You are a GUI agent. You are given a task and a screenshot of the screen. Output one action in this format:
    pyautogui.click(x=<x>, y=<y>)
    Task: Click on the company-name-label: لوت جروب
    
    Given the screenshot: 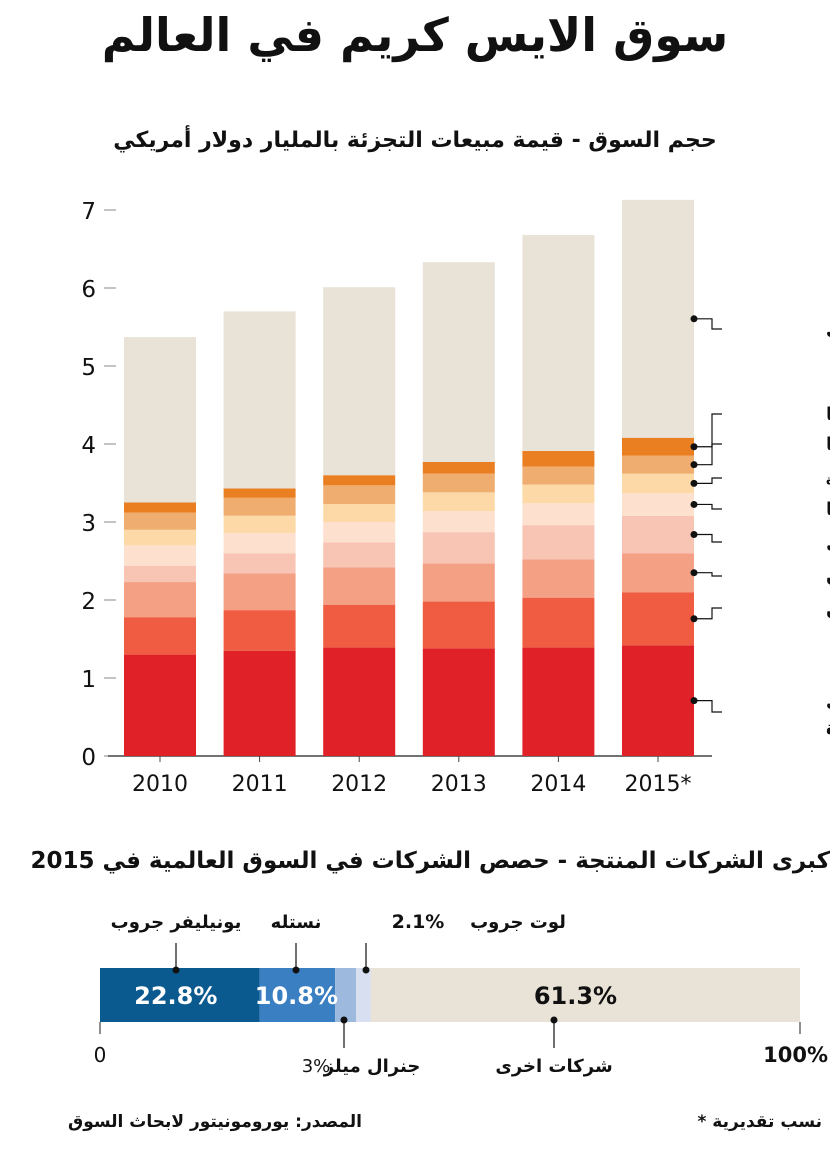 What is the action you would take?
    pyautogui.click(x=518, y=922)
    